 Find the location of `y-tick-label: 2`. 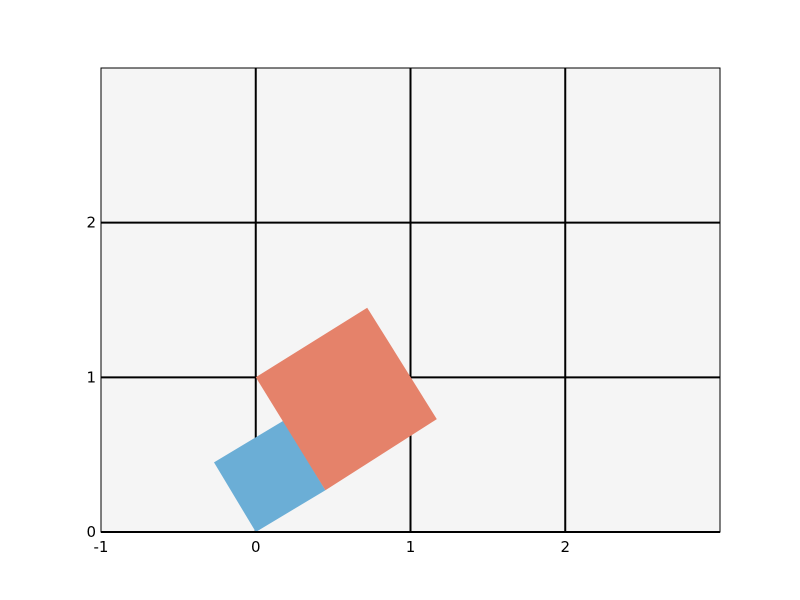

y-tick-label: 2 is located at coordinates (91, 223).